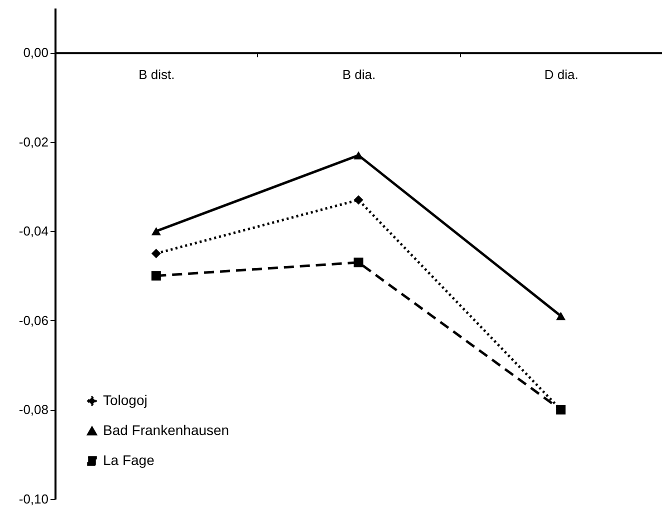 This screenshot has height=511, width=662. Describe the element at coordinates (33, 410) in the screenshot. I see `y-tick-label: -0,08` at that location.